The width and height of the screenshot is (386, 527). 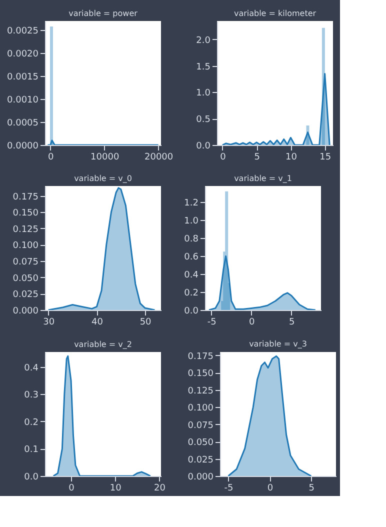 I want to click on y-tick-label: 0.8, so click(x=191, y=239).